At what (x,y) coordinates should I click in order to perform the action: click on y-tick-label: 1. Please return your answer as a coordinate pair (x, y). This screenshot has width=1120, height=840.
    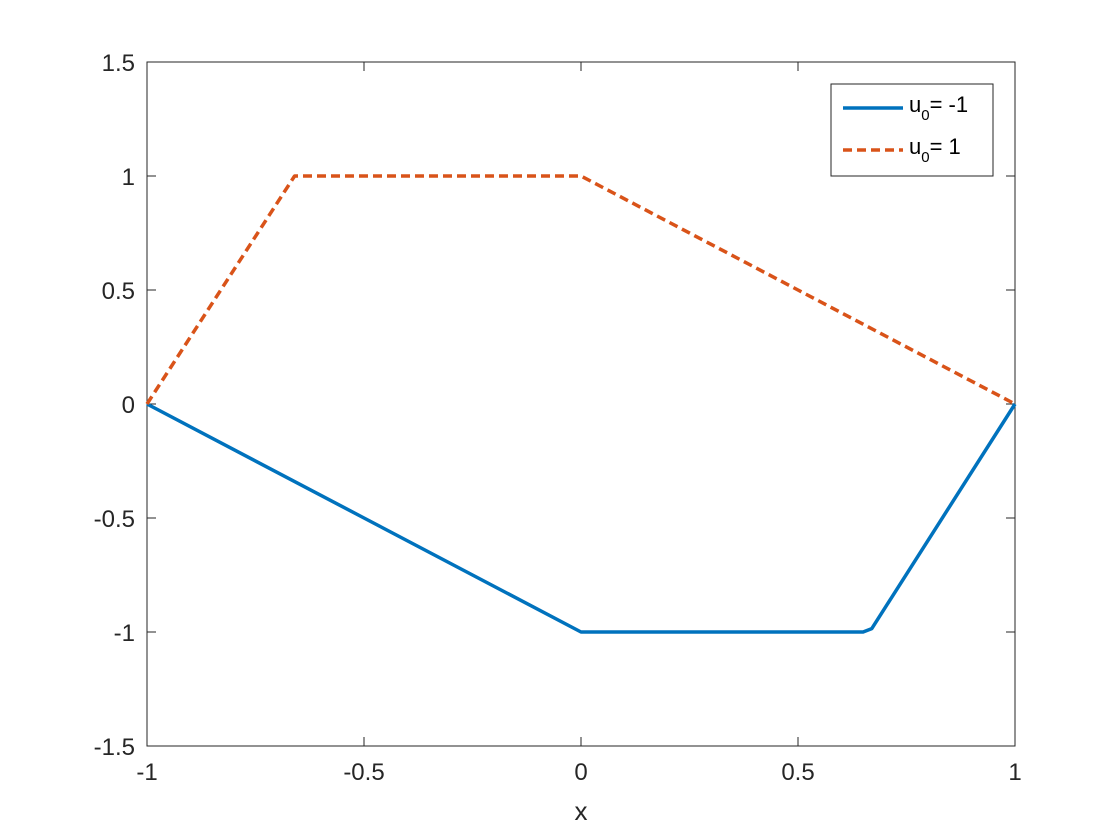
    Looking at the image, I should click on (128, 177).